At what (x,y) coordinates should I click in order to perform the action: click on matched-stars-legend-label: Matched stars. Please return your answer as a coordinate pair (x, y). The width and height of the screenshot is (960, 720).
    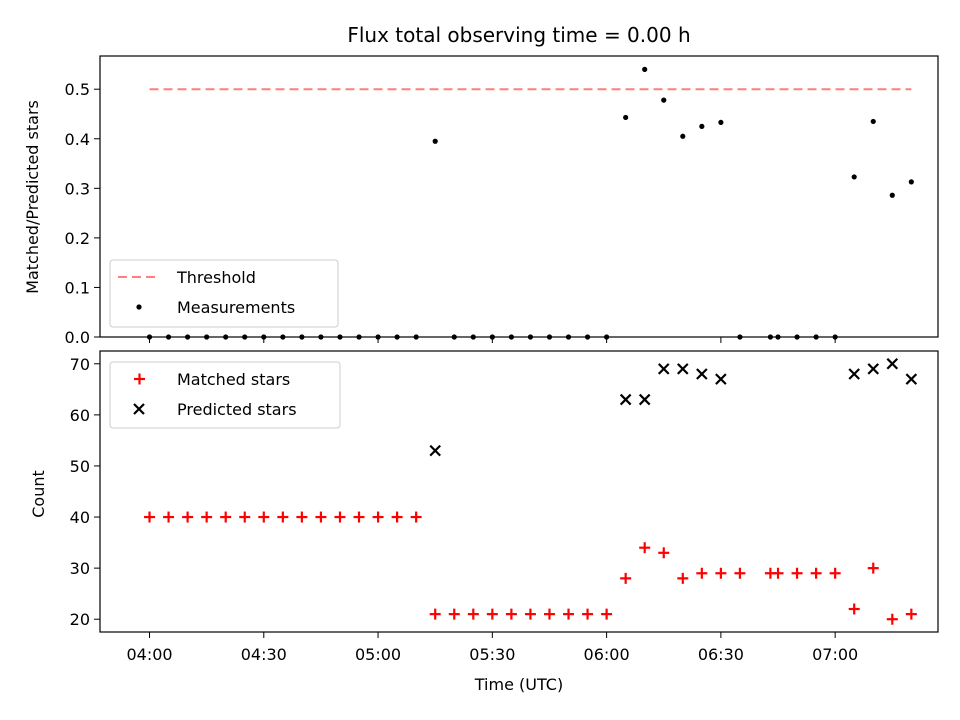
    Looking at the image, I should click on (233, 379).